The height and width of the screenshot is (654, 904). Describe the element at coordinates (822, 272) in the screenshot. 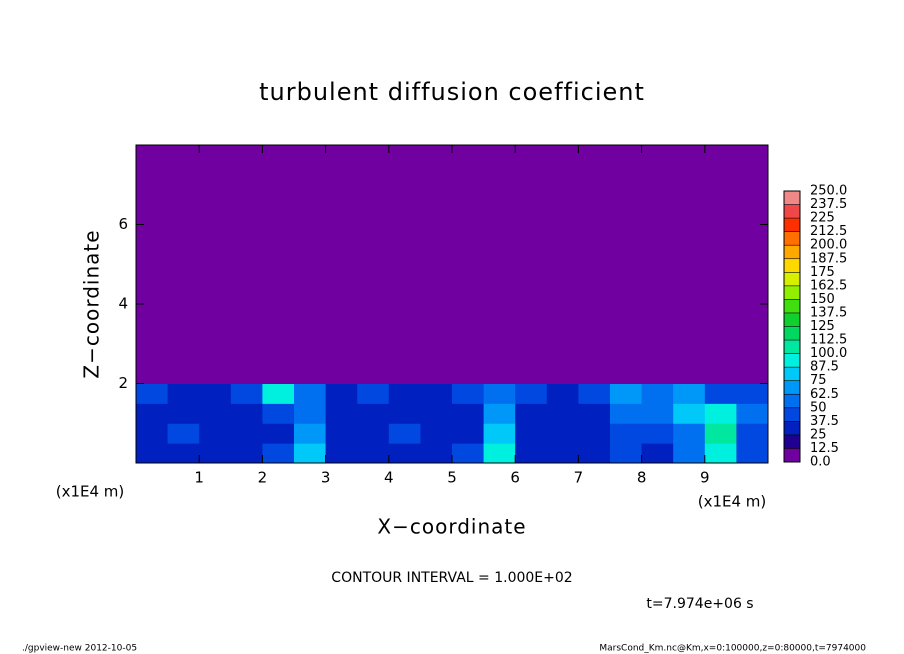

I see `colorbar-label: 175` at that location.